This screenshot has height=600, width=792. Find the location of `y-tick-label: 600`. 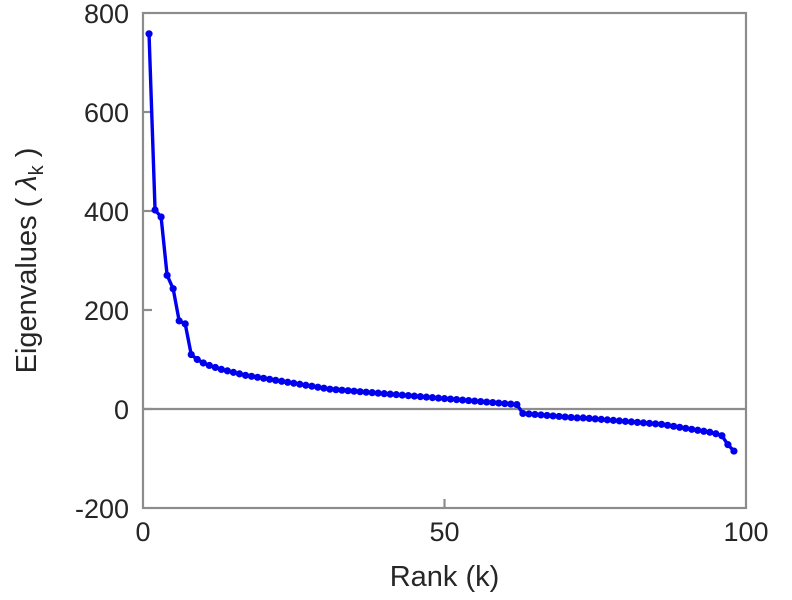

y-tick-label: 600 is located at coordinates (106, 113).